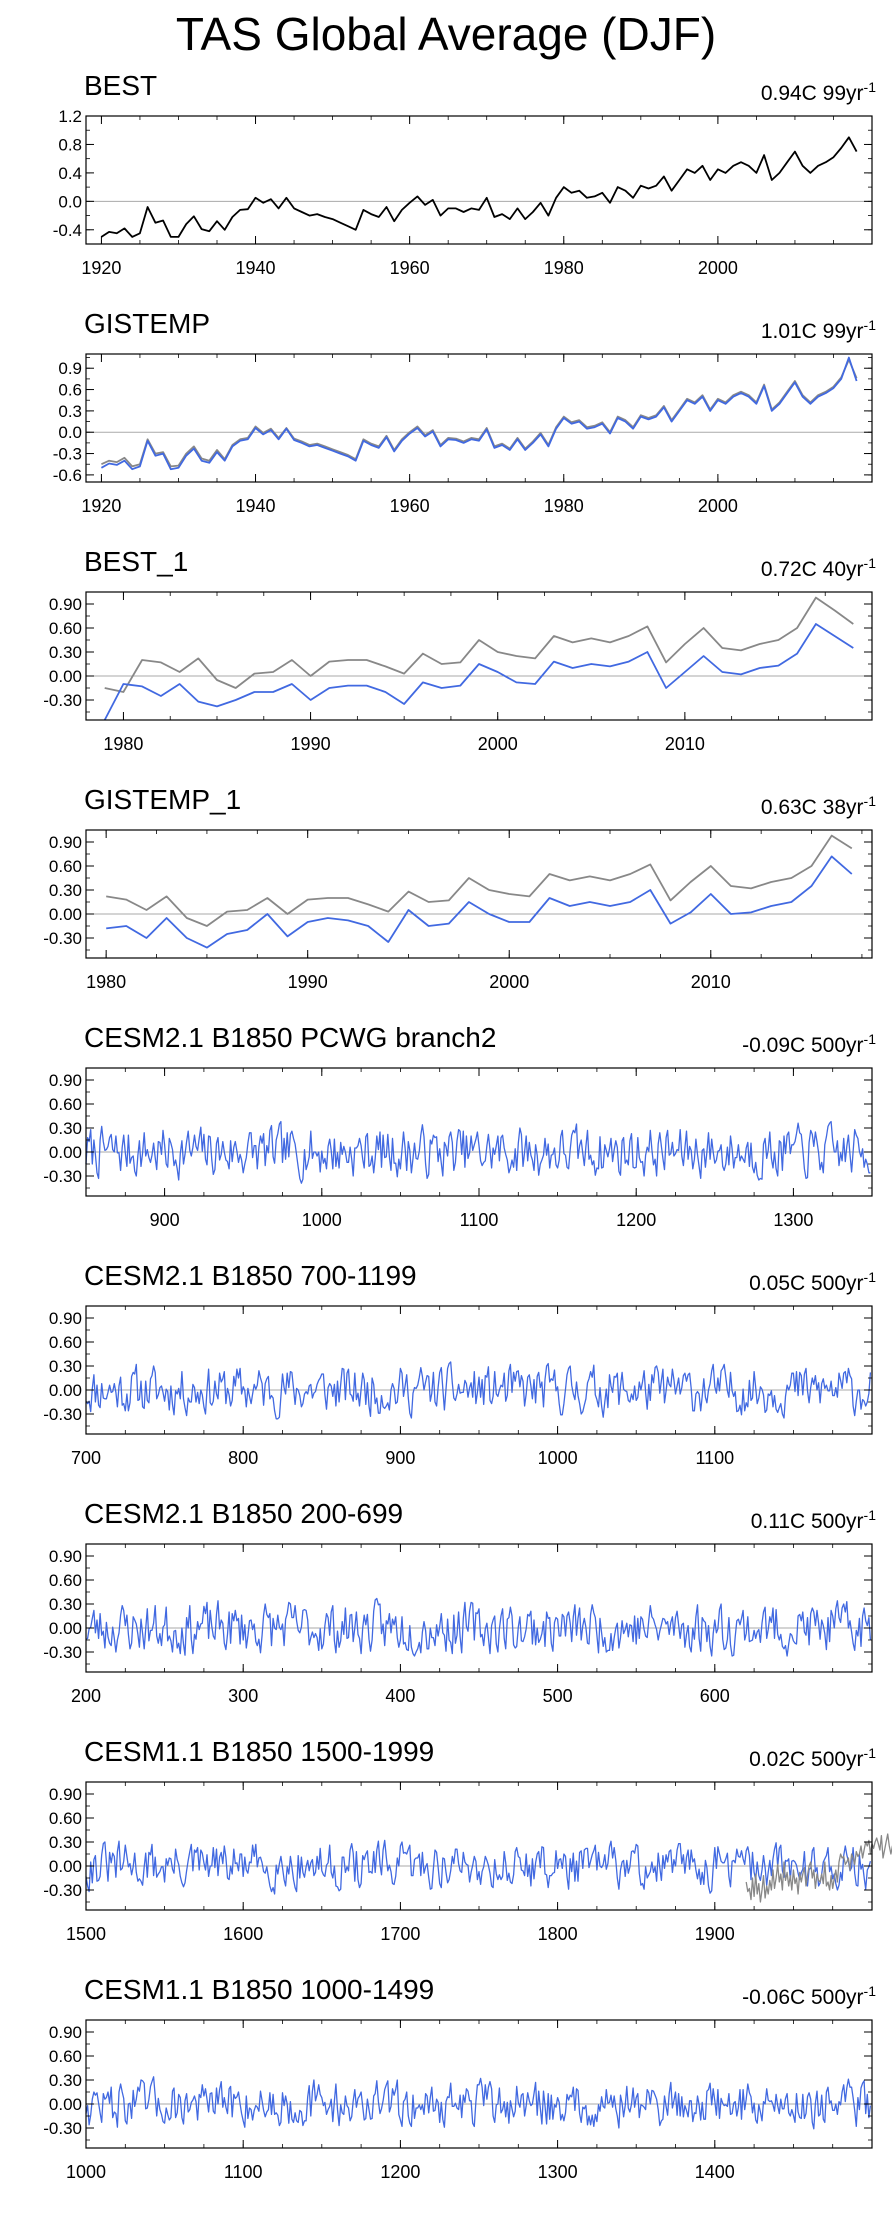 Image resolution: width=892 pixels, height=2219 pixels. What do you see at coordinates (70, 201) in the screenshot?
I see `y-tick-label: 0.0` at bounding box center [70, 201].